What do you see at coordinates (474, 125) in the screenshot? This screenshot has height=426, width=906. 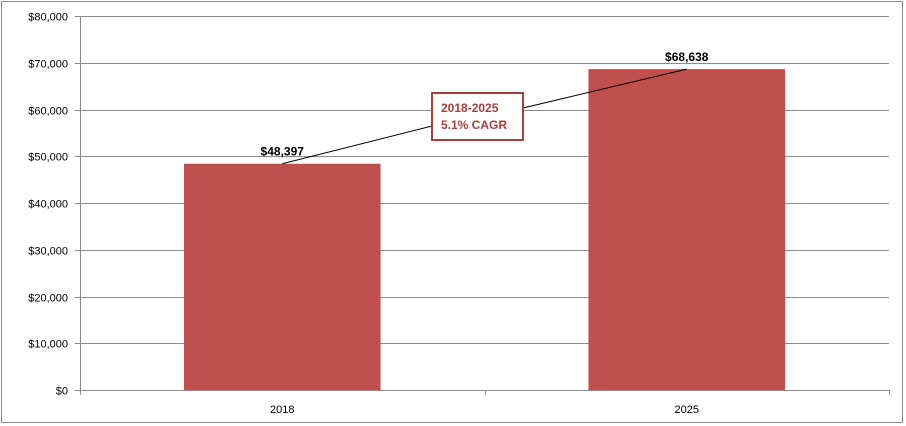 I see `annotation-line-cagr: 5.1% CAGR` at bounding box center [474, 125].